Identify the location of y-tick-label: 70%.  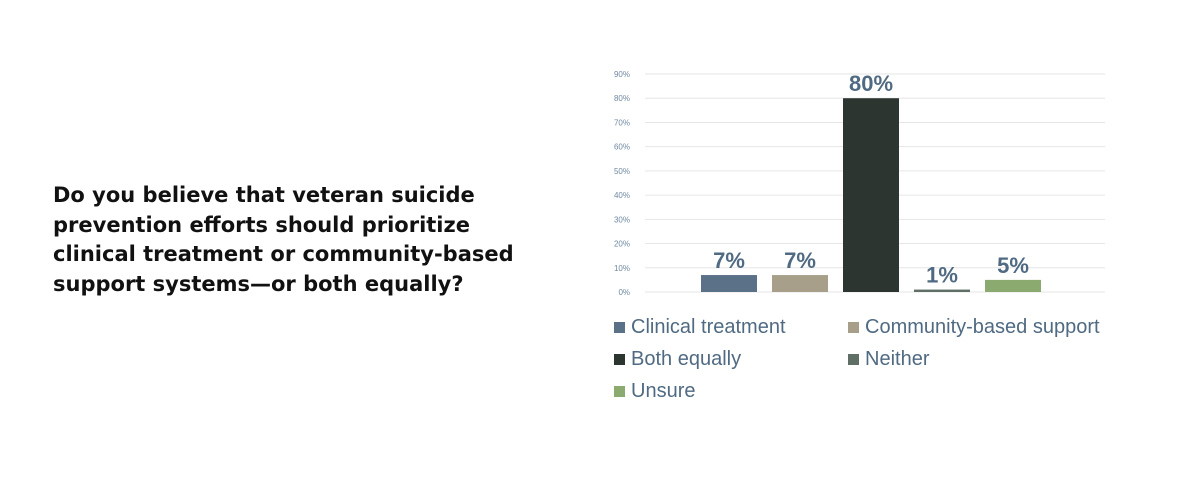
(622, 122).